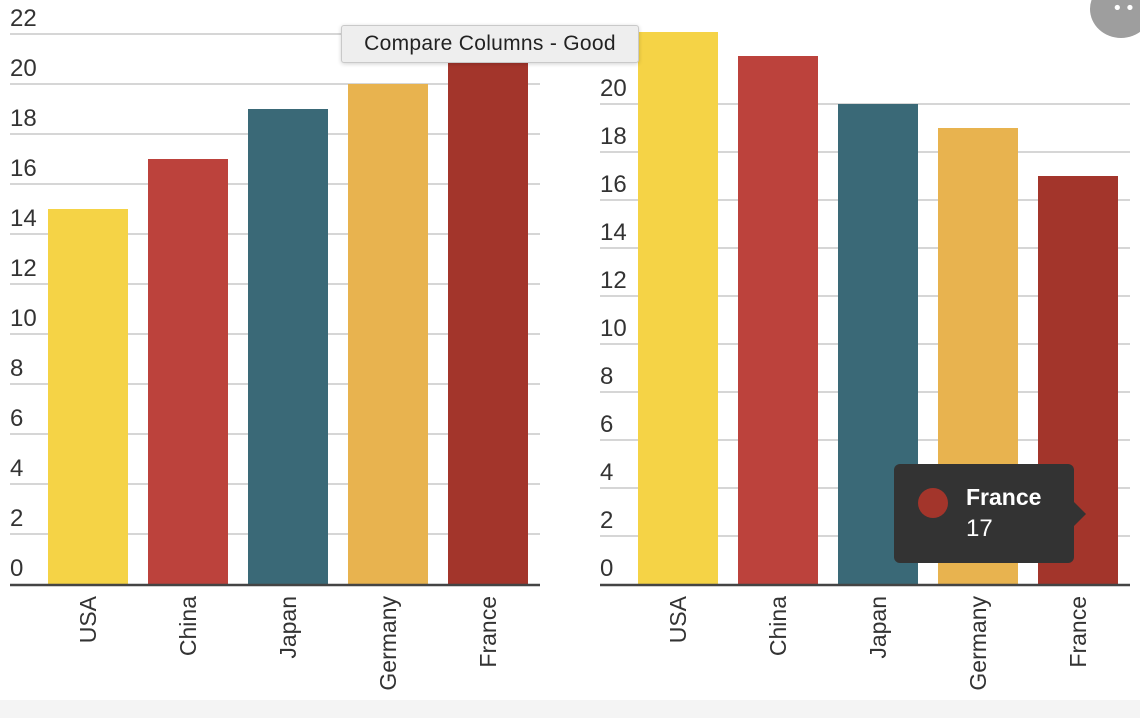  What do you see at coordinates (570, 709) in the screenshot?
I see `bottom-scroll-strip` at bounding box center [570, 709].